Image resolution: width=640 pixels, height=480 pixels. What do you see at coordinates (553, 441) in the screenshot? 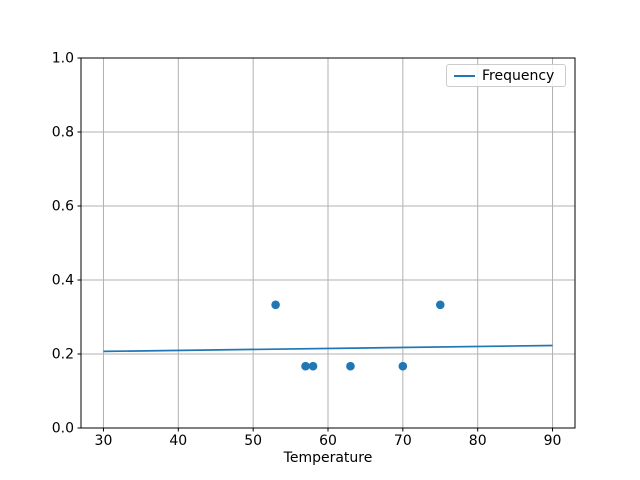
I see `x-tick-label: 90` at bounding box center [553, 441].